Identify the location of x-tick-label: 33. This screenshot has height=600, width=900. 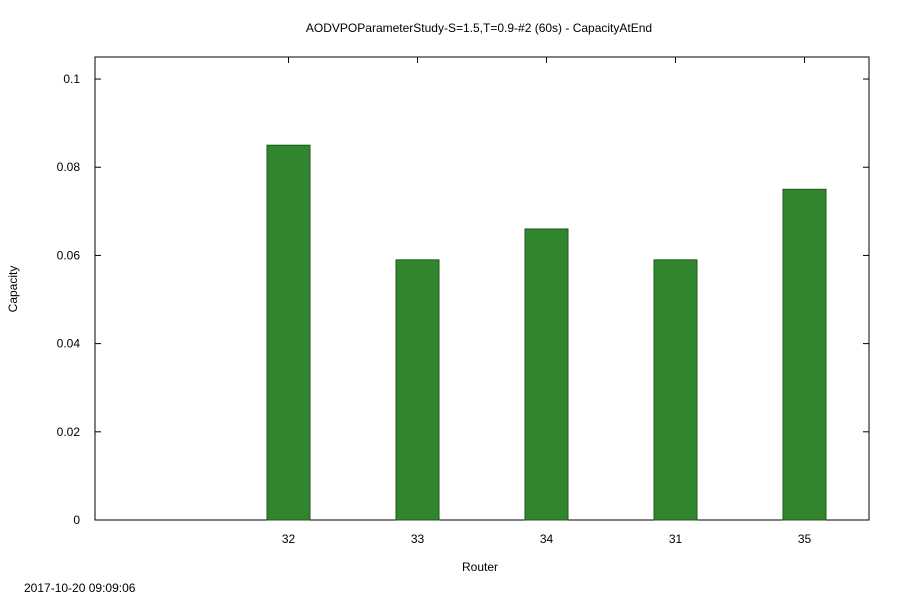
(418, 539).